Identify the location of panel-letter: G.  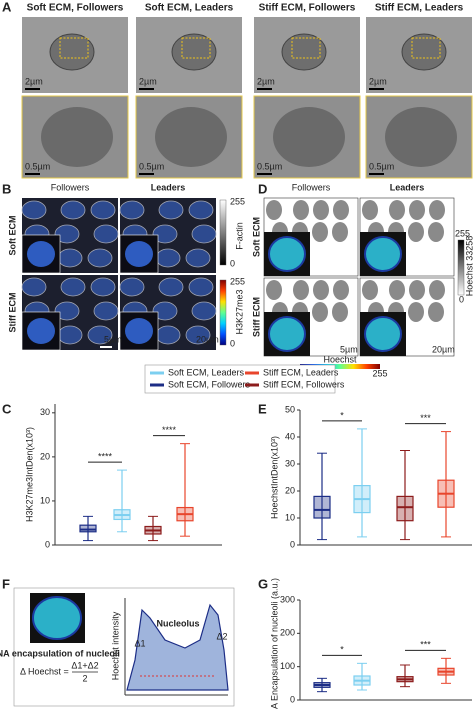
(263, 583).